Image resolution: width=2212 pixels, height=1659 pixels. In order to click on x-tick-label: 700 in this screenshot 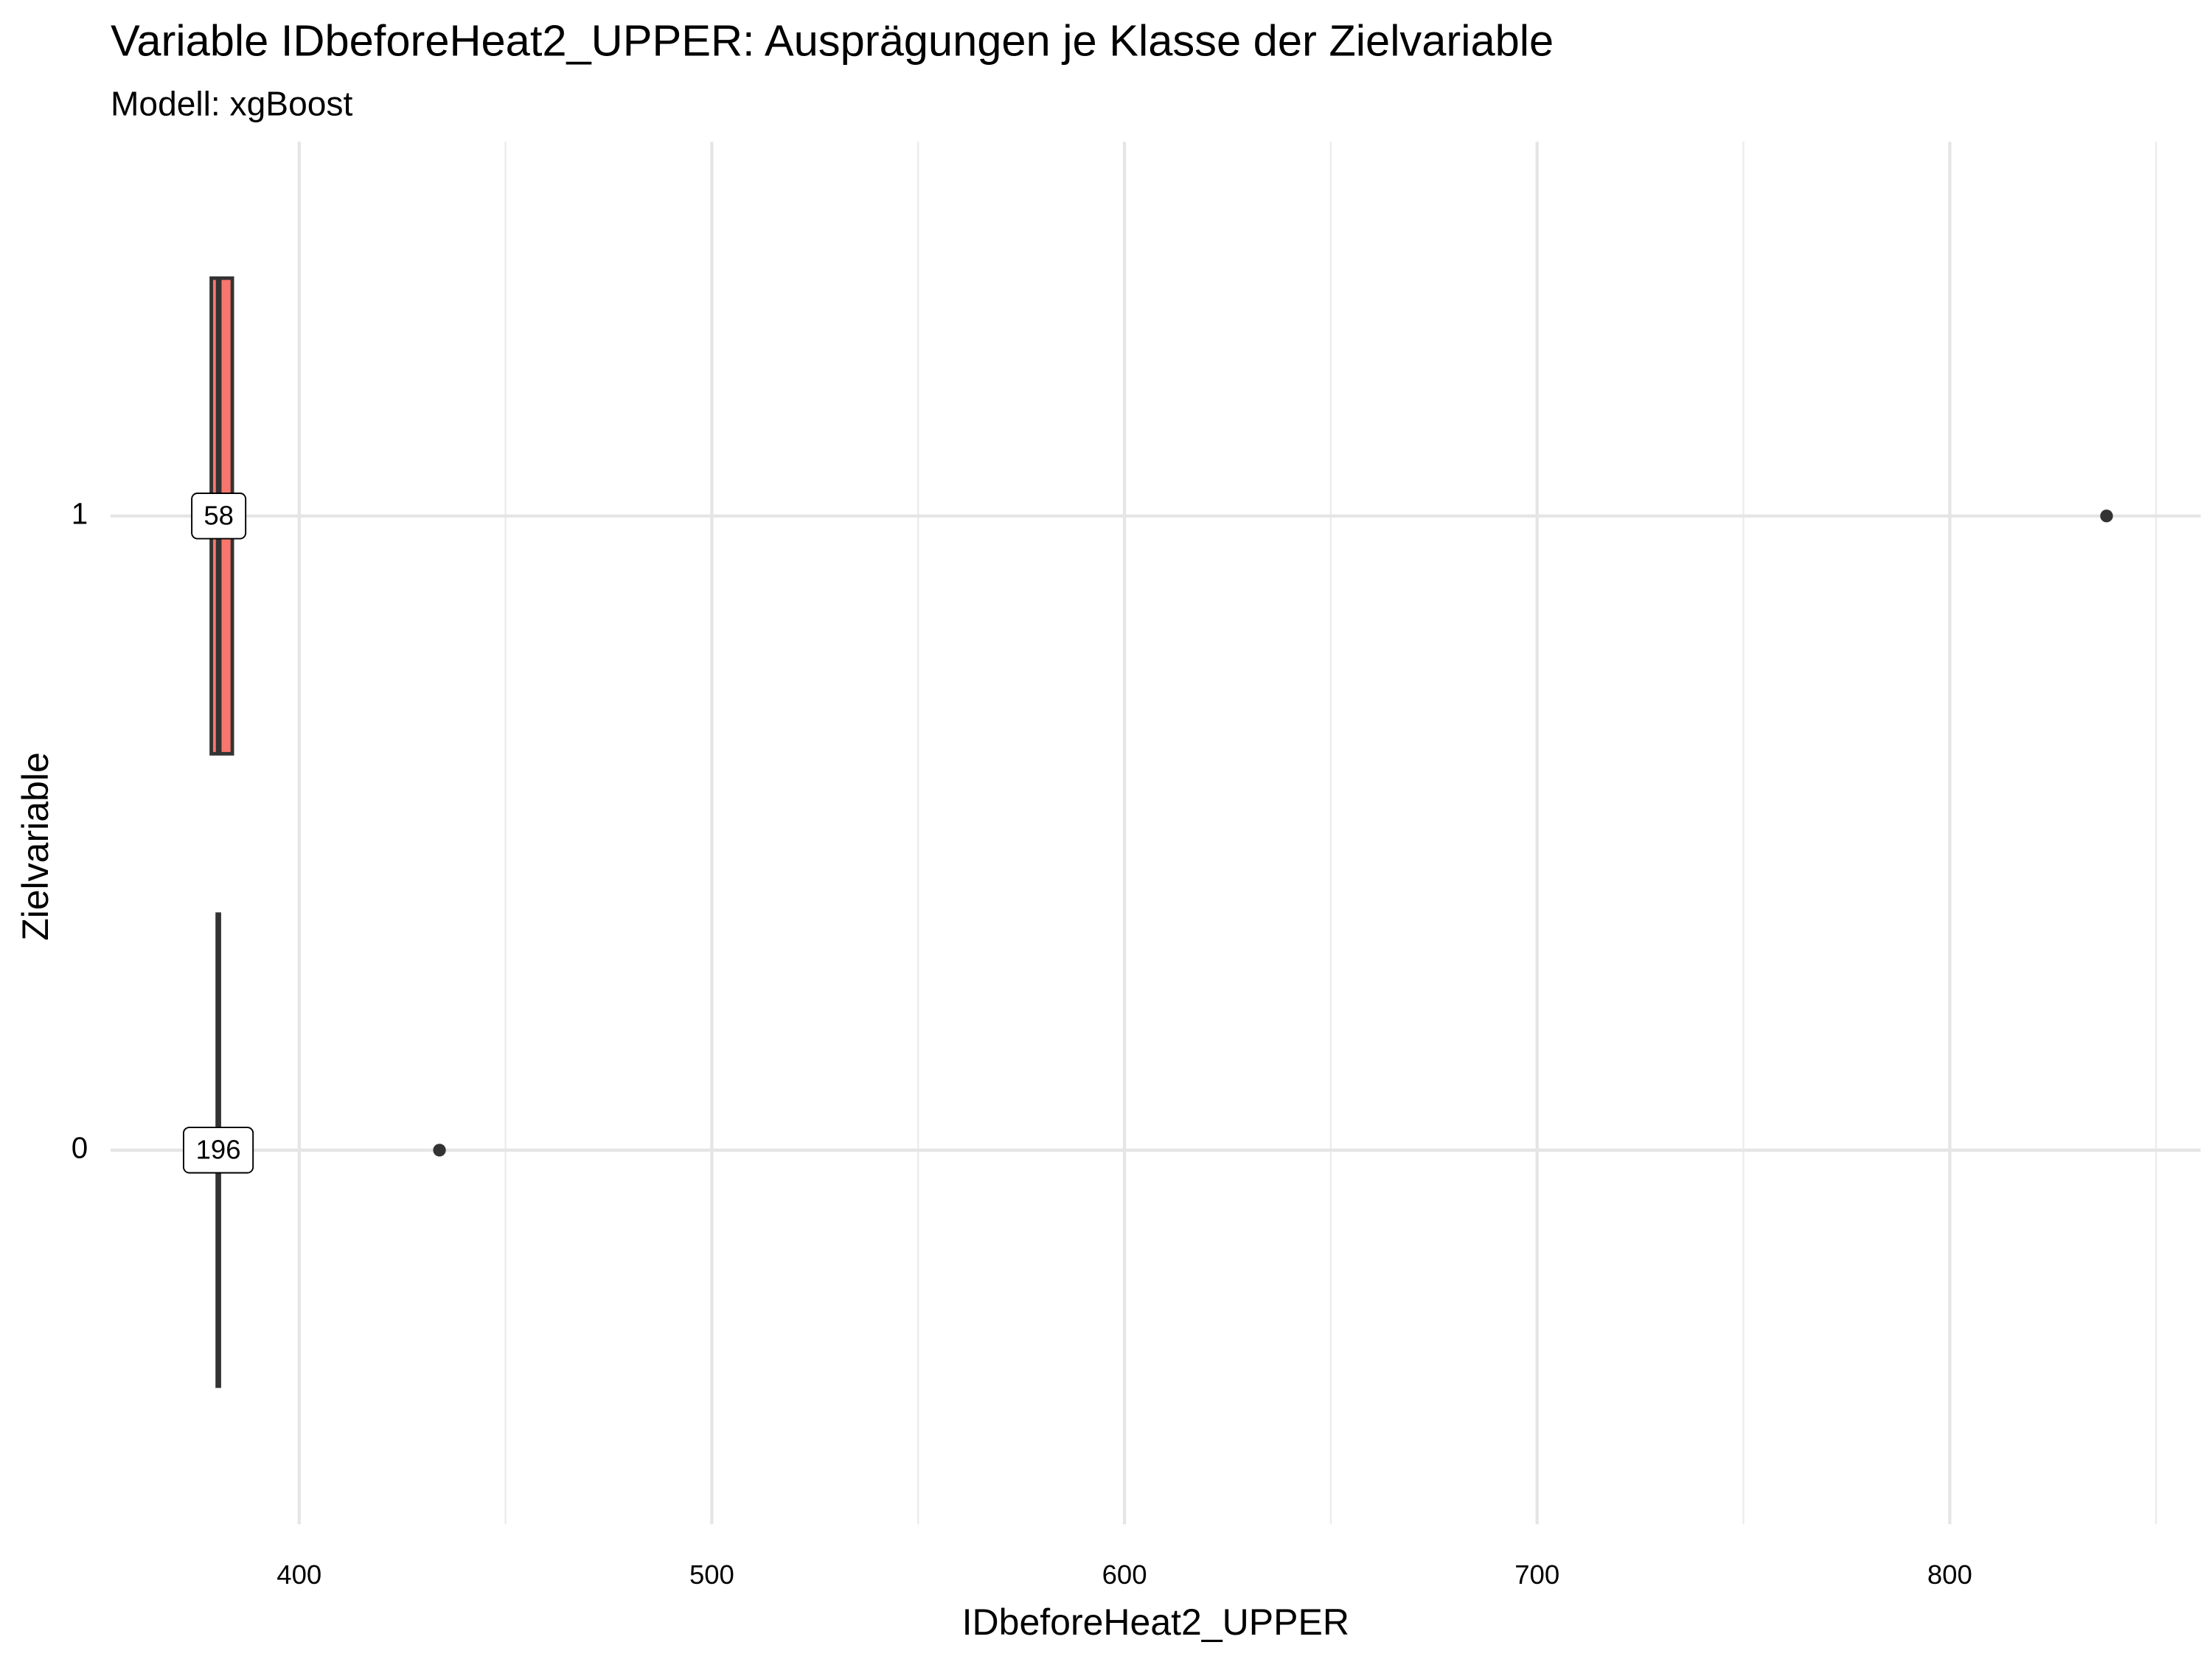, I will do `click(1536, 1574)`.